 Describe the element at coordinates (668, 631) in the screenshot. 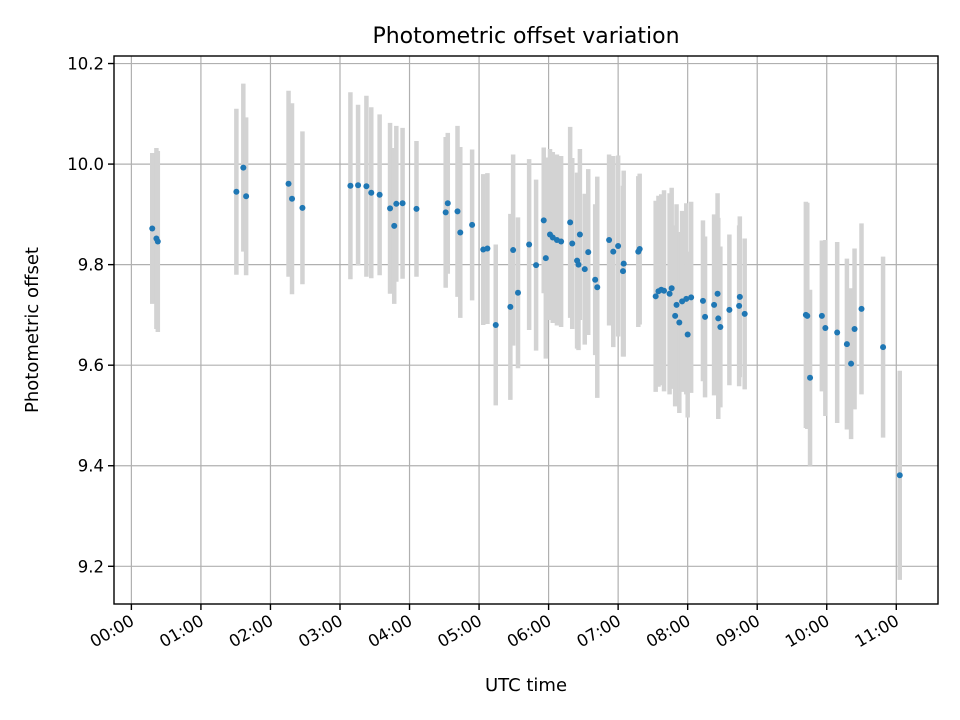

I see `x-tick-label: 08:00` at that location.